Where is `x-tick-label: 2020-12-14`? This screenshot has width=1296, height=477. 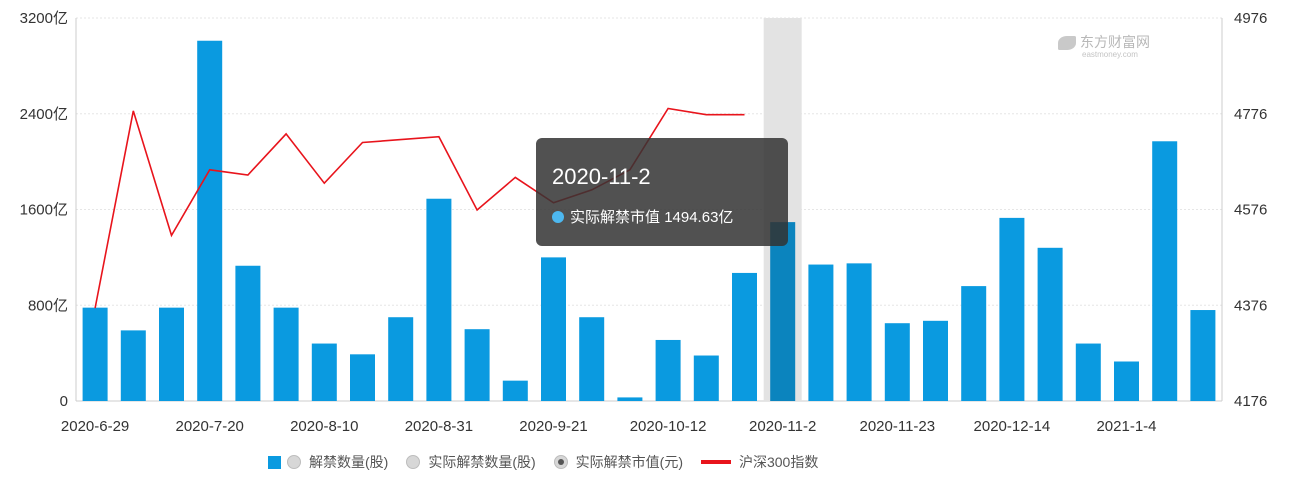 x-tick-label: 2020-12-14 is located at coordinates (1012, 426).